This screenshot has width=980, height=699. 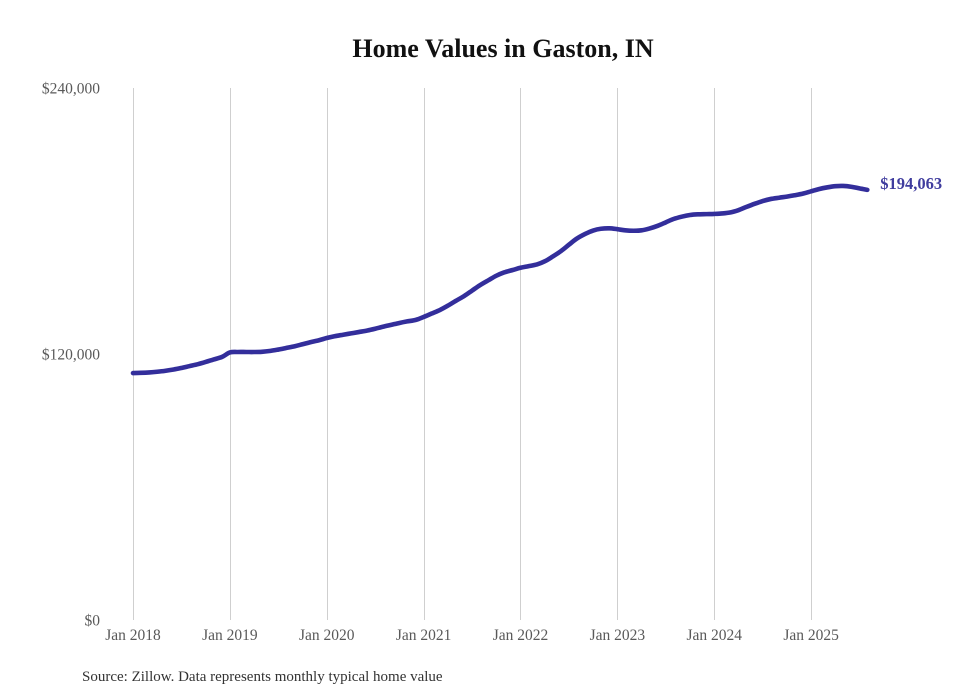 What do you see at coordinates (618, 635) in the screenshot?
I see `x-axis-tick-label: Jan 2023` at bounding box center [618, 635].